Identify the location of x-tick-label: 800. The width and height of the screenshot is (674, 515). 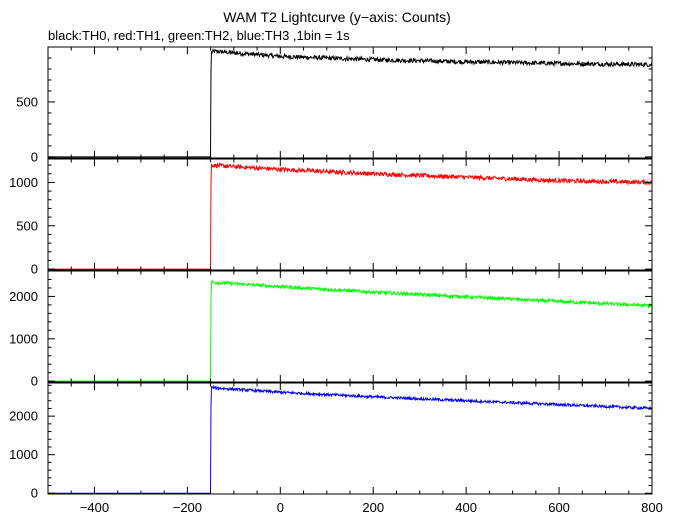
(652, 507).